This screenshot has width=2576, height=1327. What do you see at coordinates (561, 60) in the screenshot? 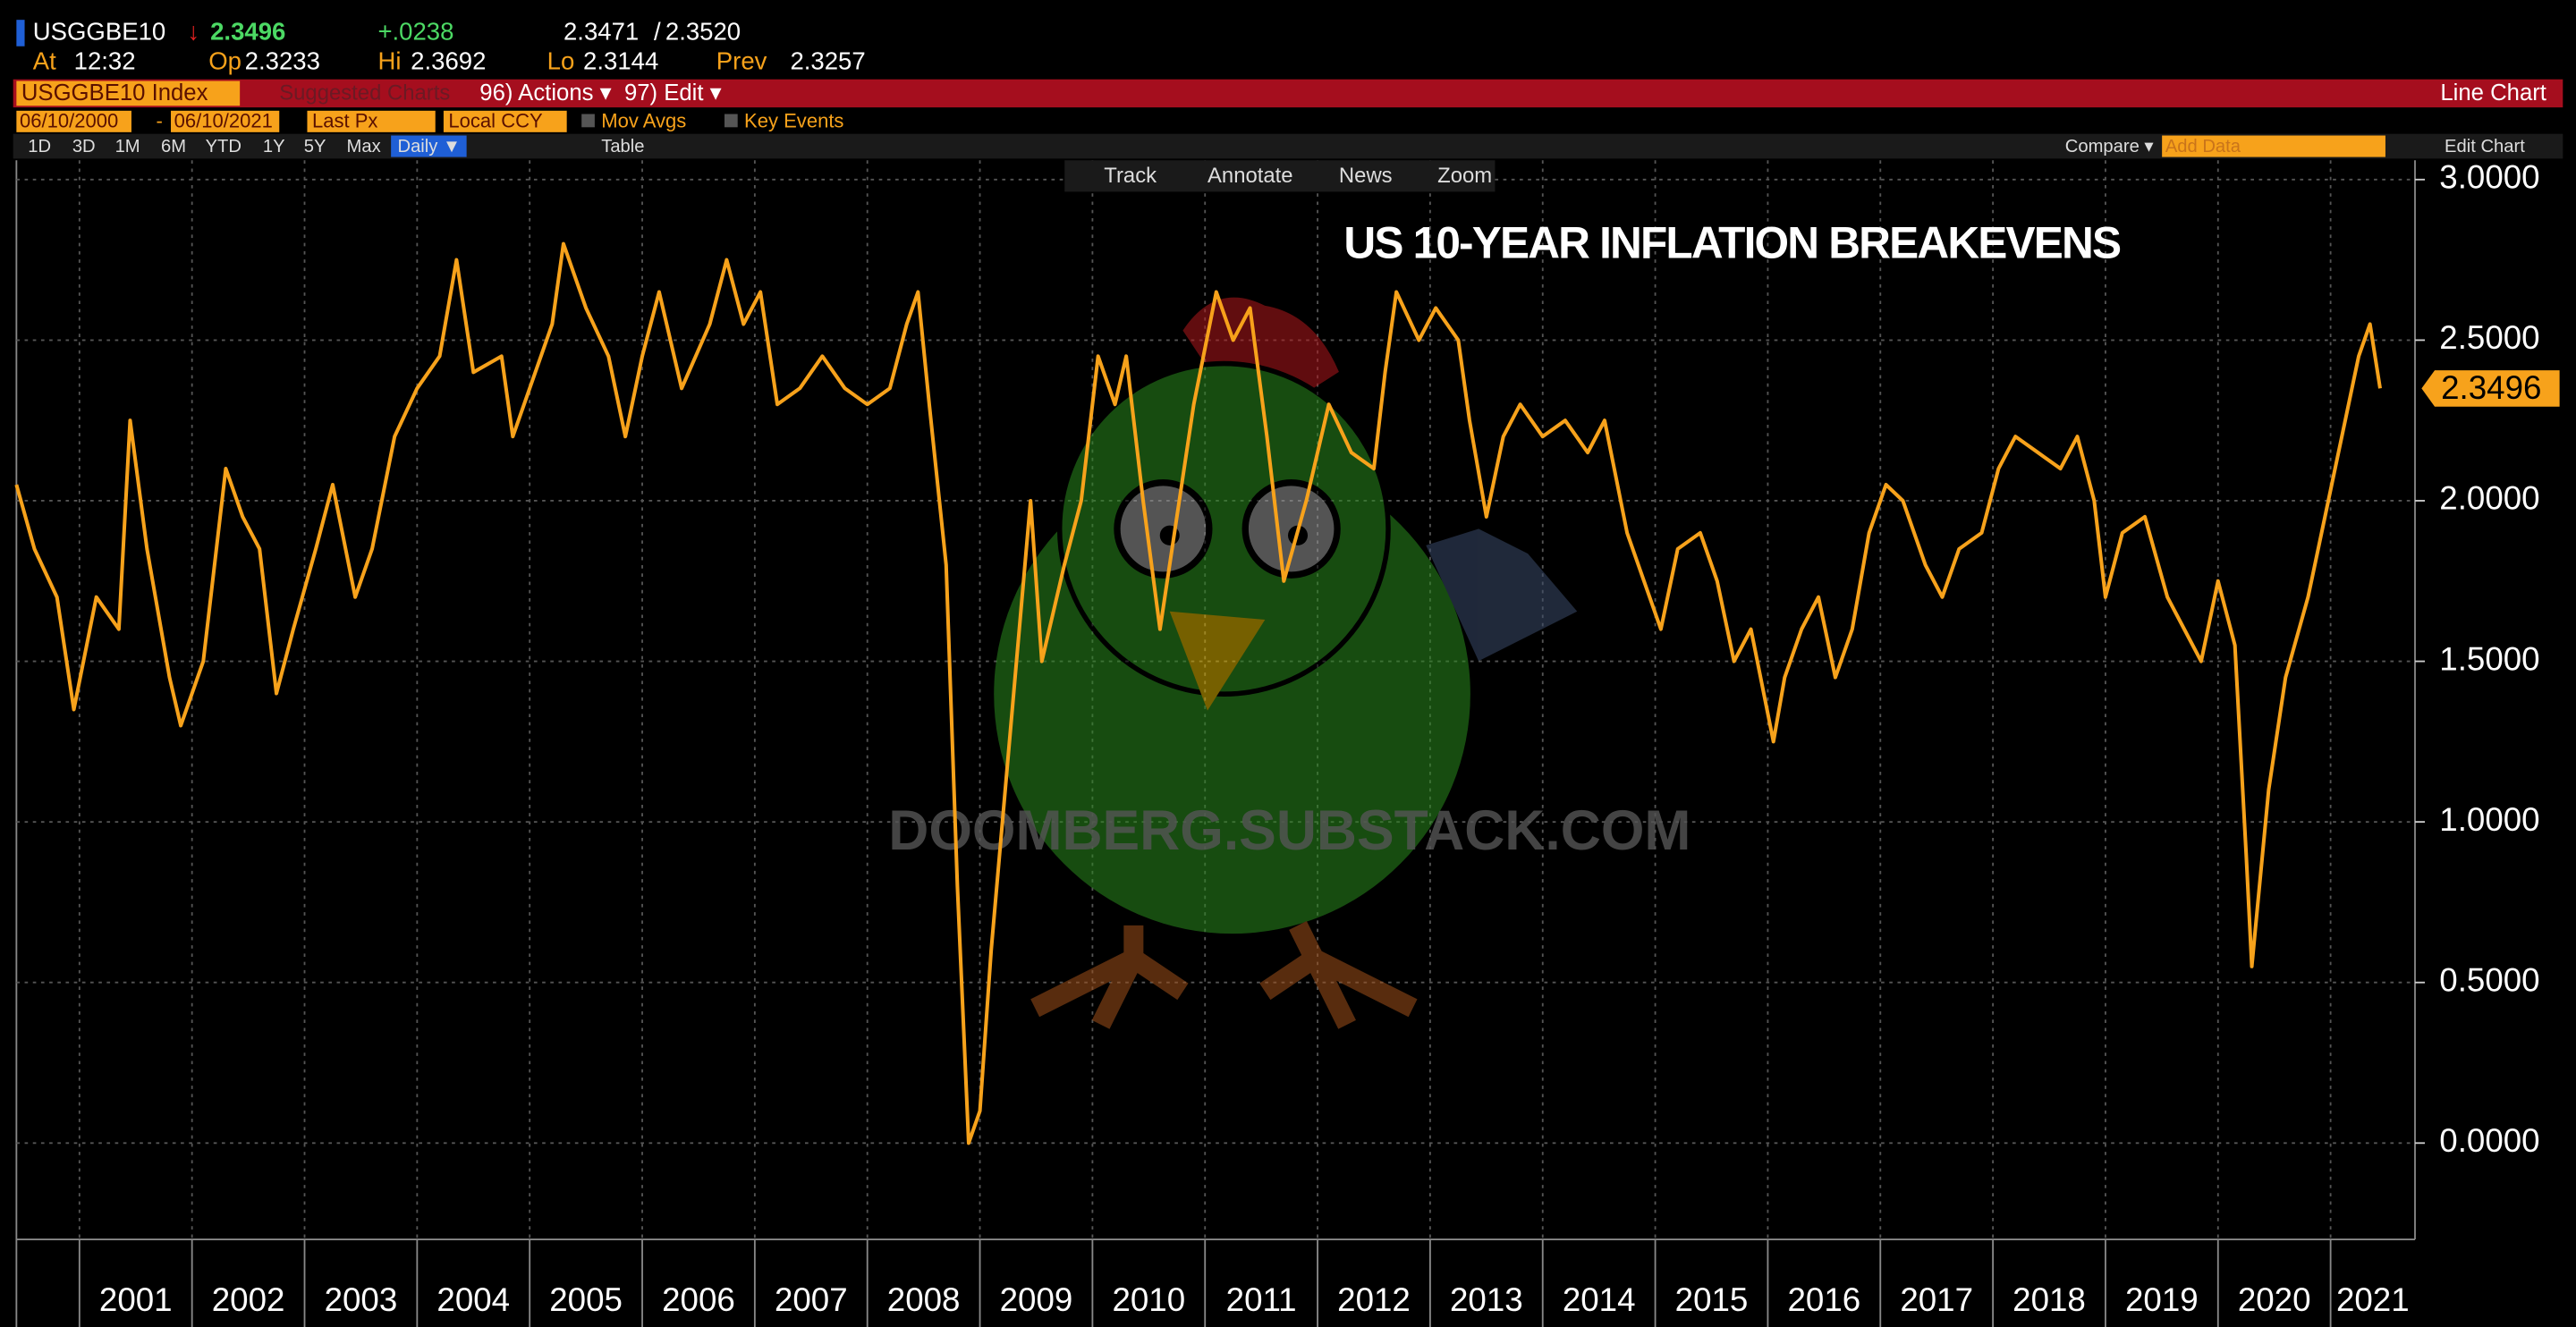
I see `label: Lo` at bounding box center [561, 60].